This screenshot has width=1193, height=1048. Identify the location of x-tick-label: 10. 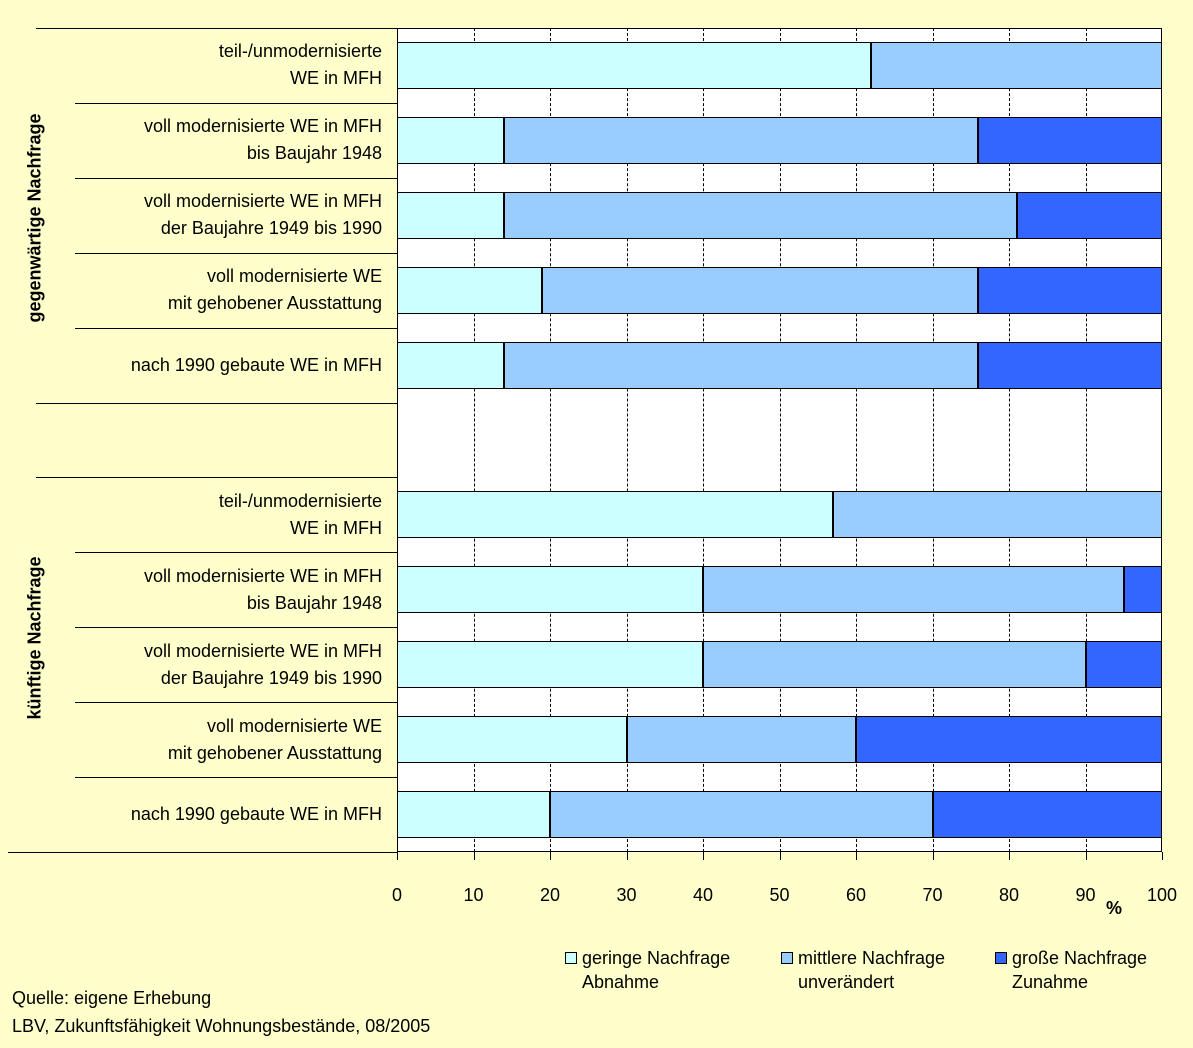
(473, 895).